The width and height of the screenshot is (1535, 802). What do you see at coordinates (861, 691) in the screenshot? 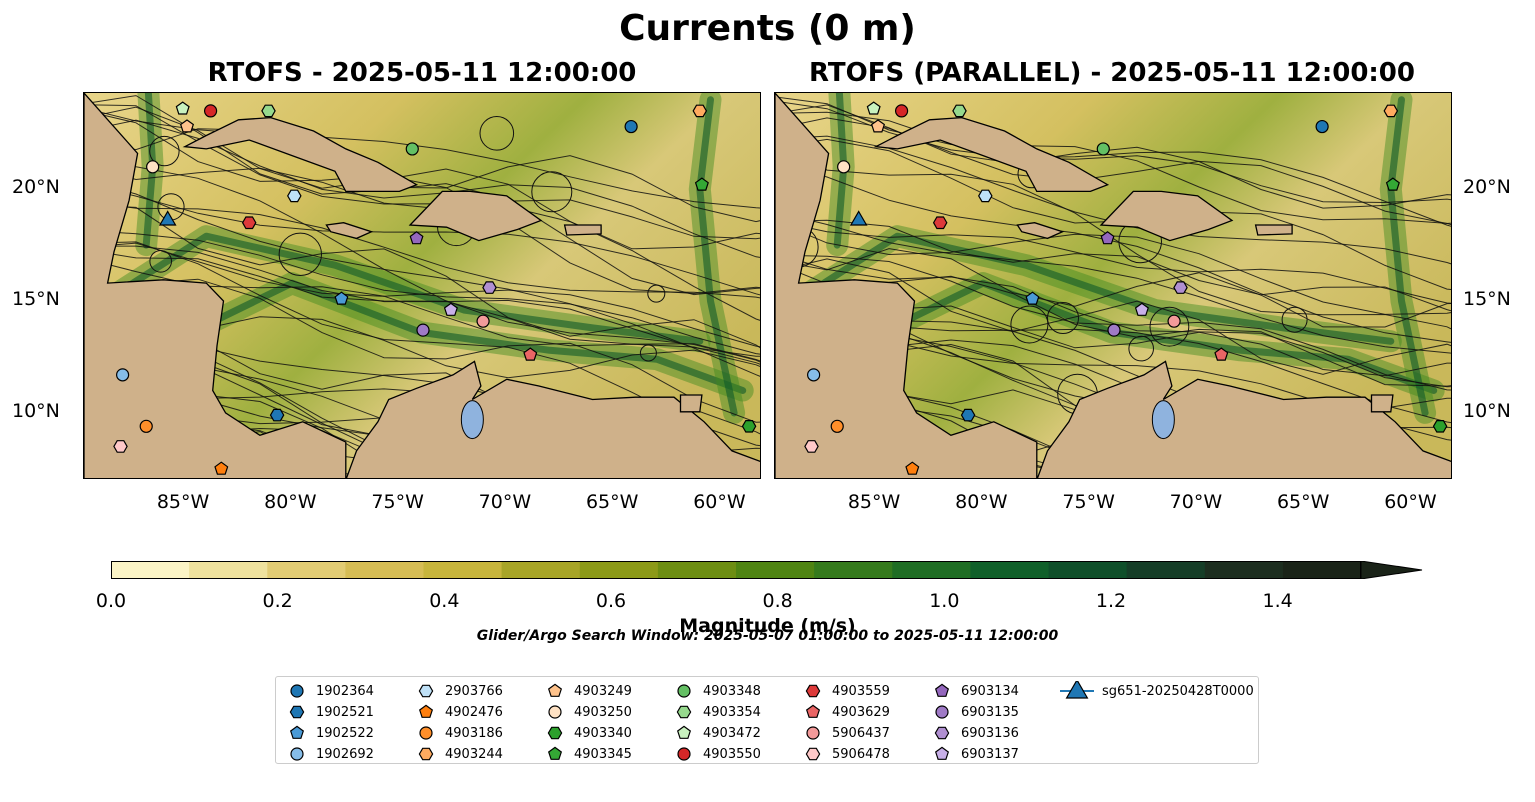
I see `legend-label: 4903559` at bounding box center [861, 691].